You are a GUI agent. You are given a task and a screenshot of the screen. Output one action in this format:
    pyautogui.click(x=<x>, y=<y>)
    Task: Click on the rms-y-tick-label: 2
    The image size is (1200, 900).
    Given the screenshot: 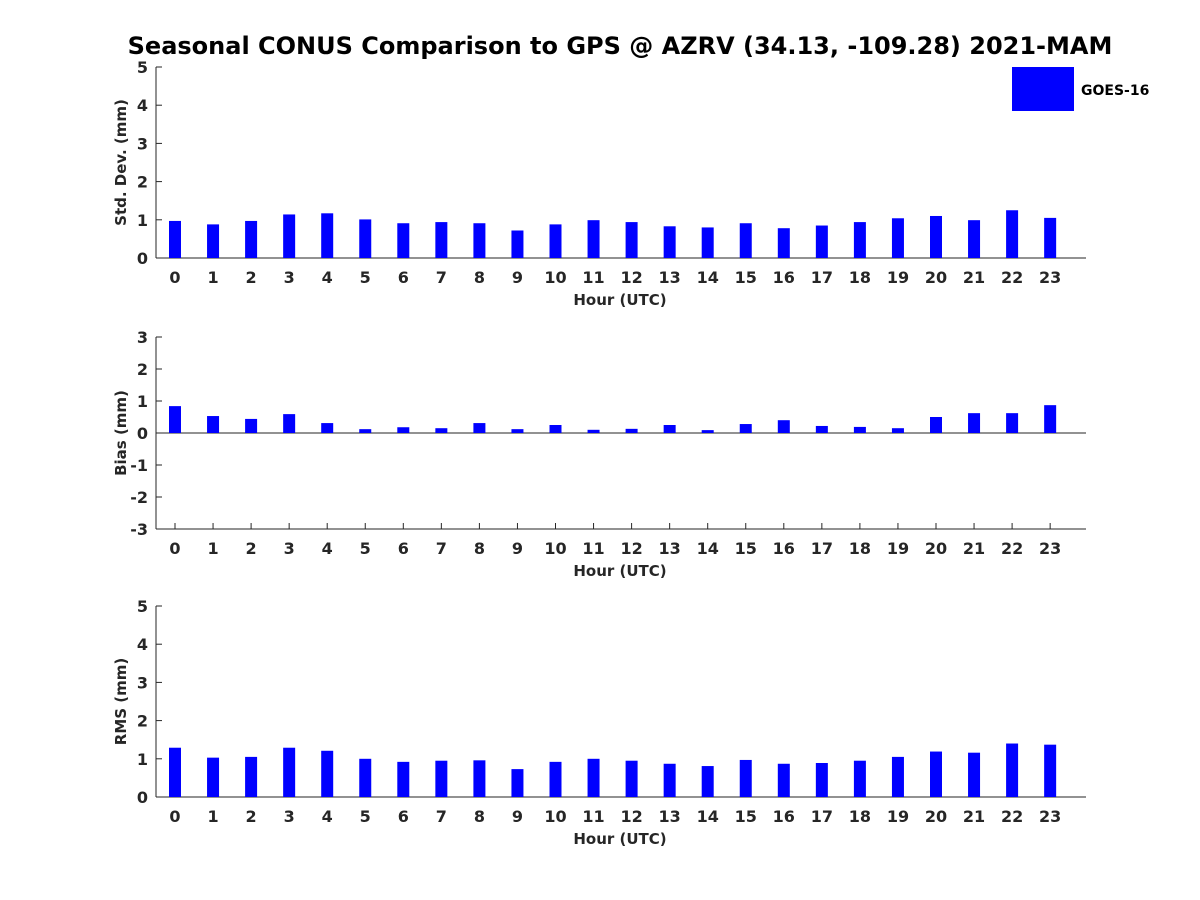 What is the action you would take?
    pyautogui.click(x=142, y=721)
    